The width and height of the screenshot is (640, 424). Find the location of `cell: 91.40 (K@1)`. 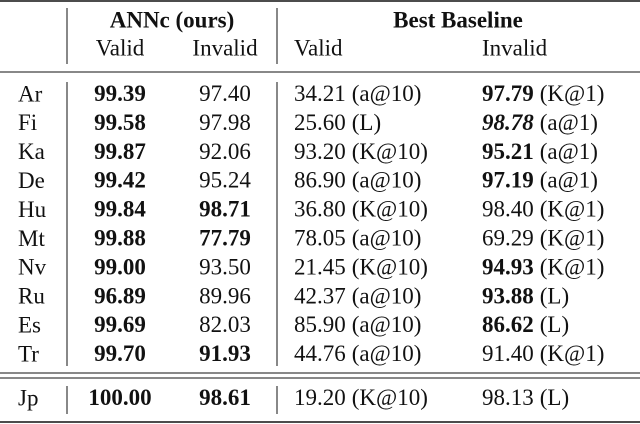

cell: 91.40 (K@1) is located at coordinates (543, 353).